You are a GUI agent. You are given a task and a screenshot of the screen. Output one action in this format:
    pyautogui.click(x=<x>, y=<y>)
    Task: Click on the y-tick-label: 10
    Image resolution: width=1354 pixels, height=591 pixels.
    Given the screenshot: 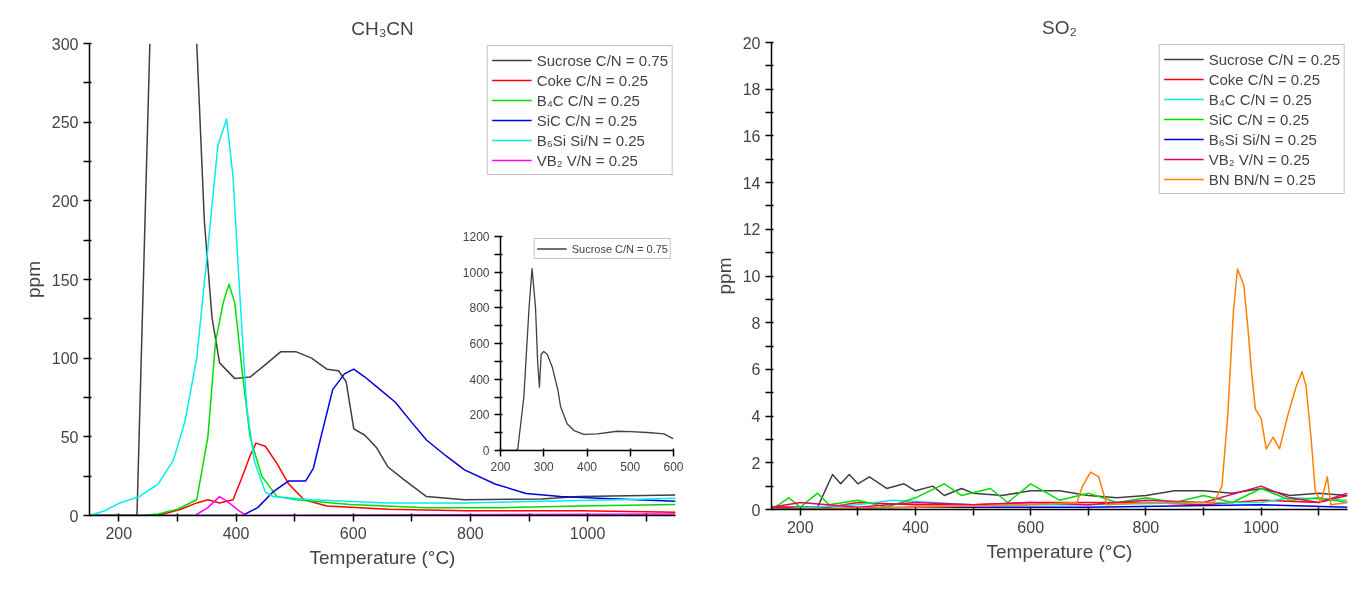 What is the action you would take?
    pyautogui.click(x=751, y=276)
    